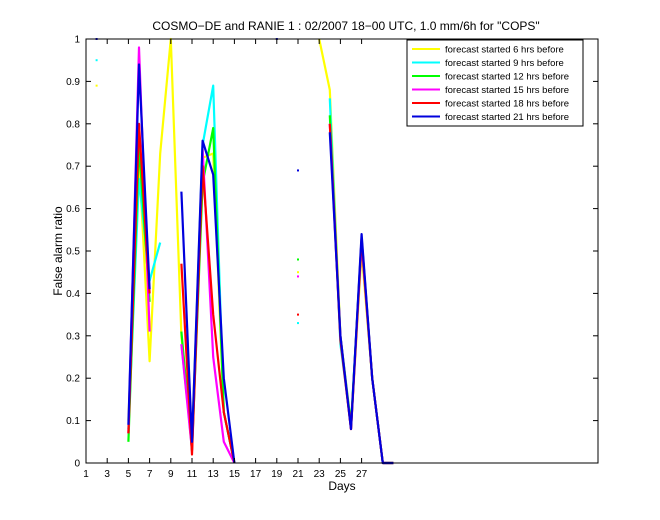 The image size is (660, 520). I want to click on y-tick-label: 0, so click(77, 464).